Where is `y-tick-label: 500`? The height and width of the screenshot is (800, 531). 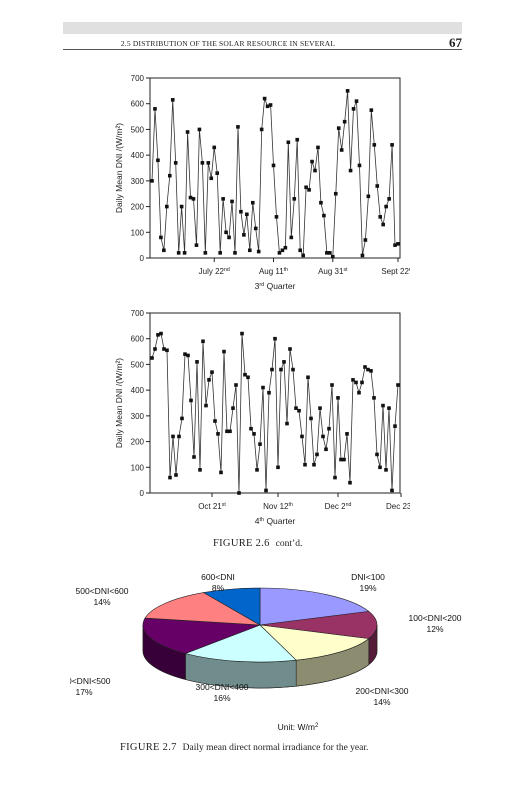 y-tick-label: 500 is located at coordinates (138, 364).